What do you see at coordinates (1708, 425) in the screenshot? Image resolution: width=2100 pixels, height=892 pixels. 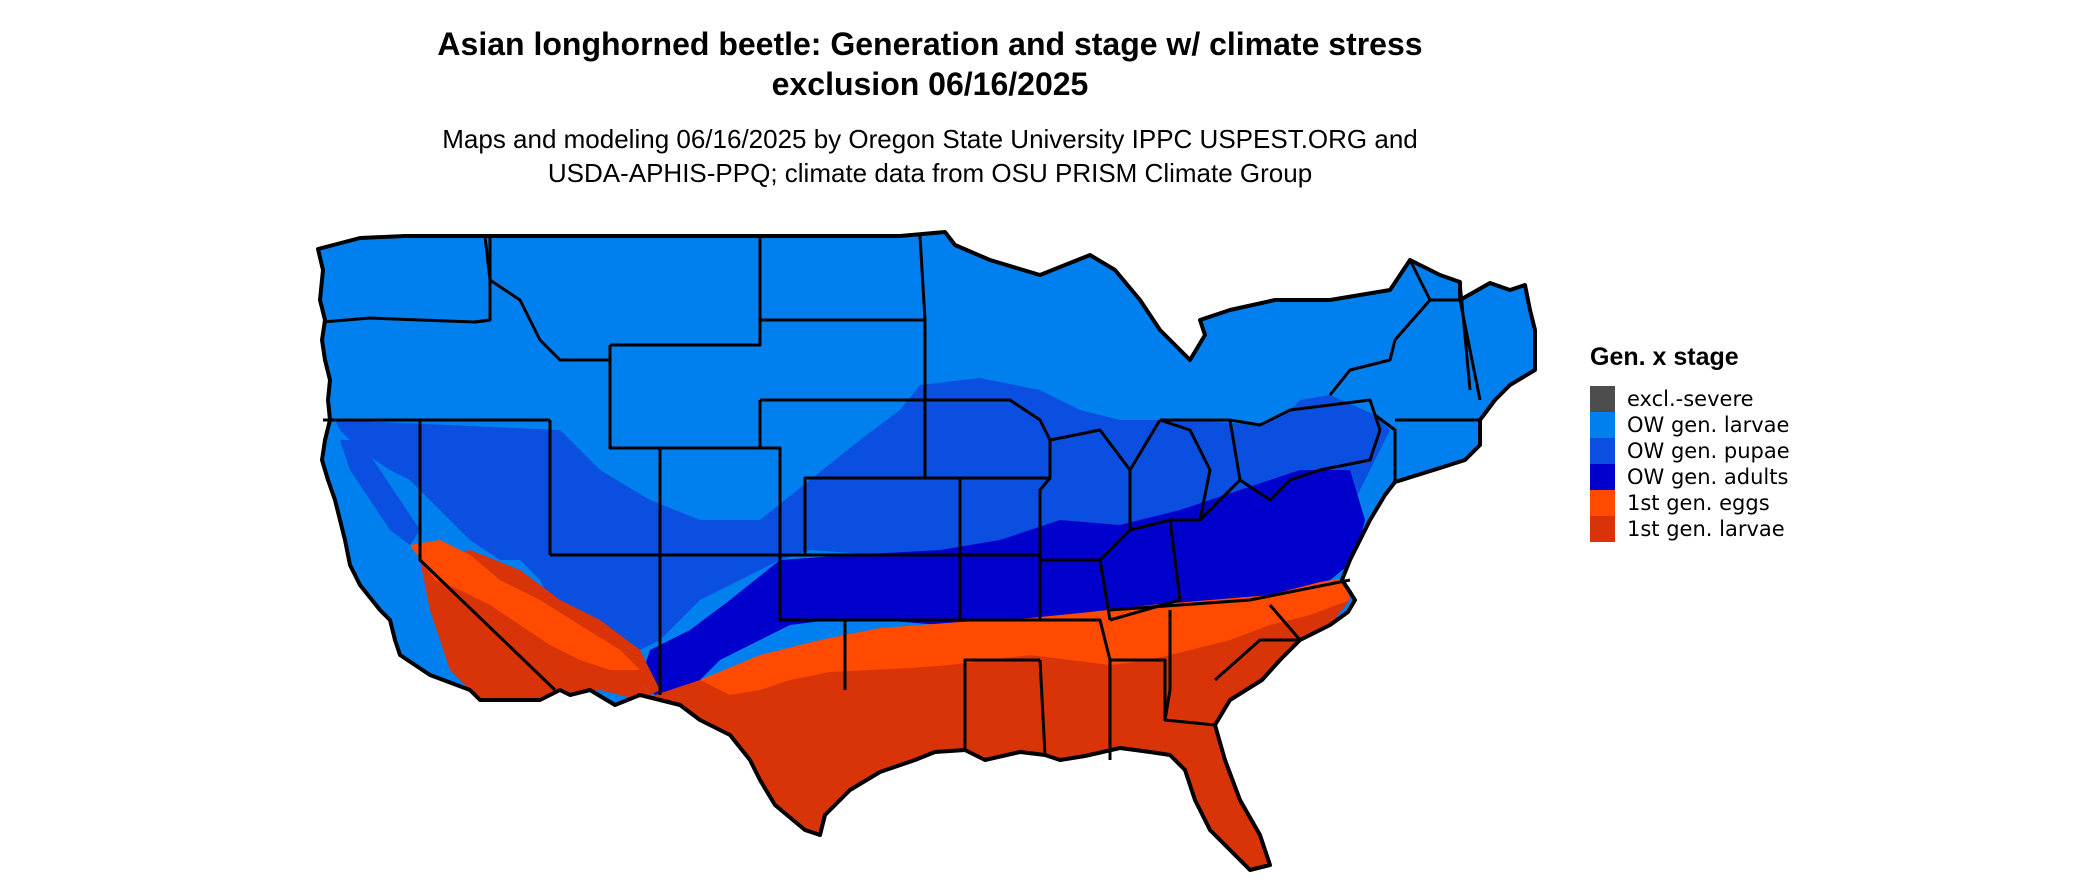 I see `legend-label: OW gen. larvae` at bounding box center [1708, 425].